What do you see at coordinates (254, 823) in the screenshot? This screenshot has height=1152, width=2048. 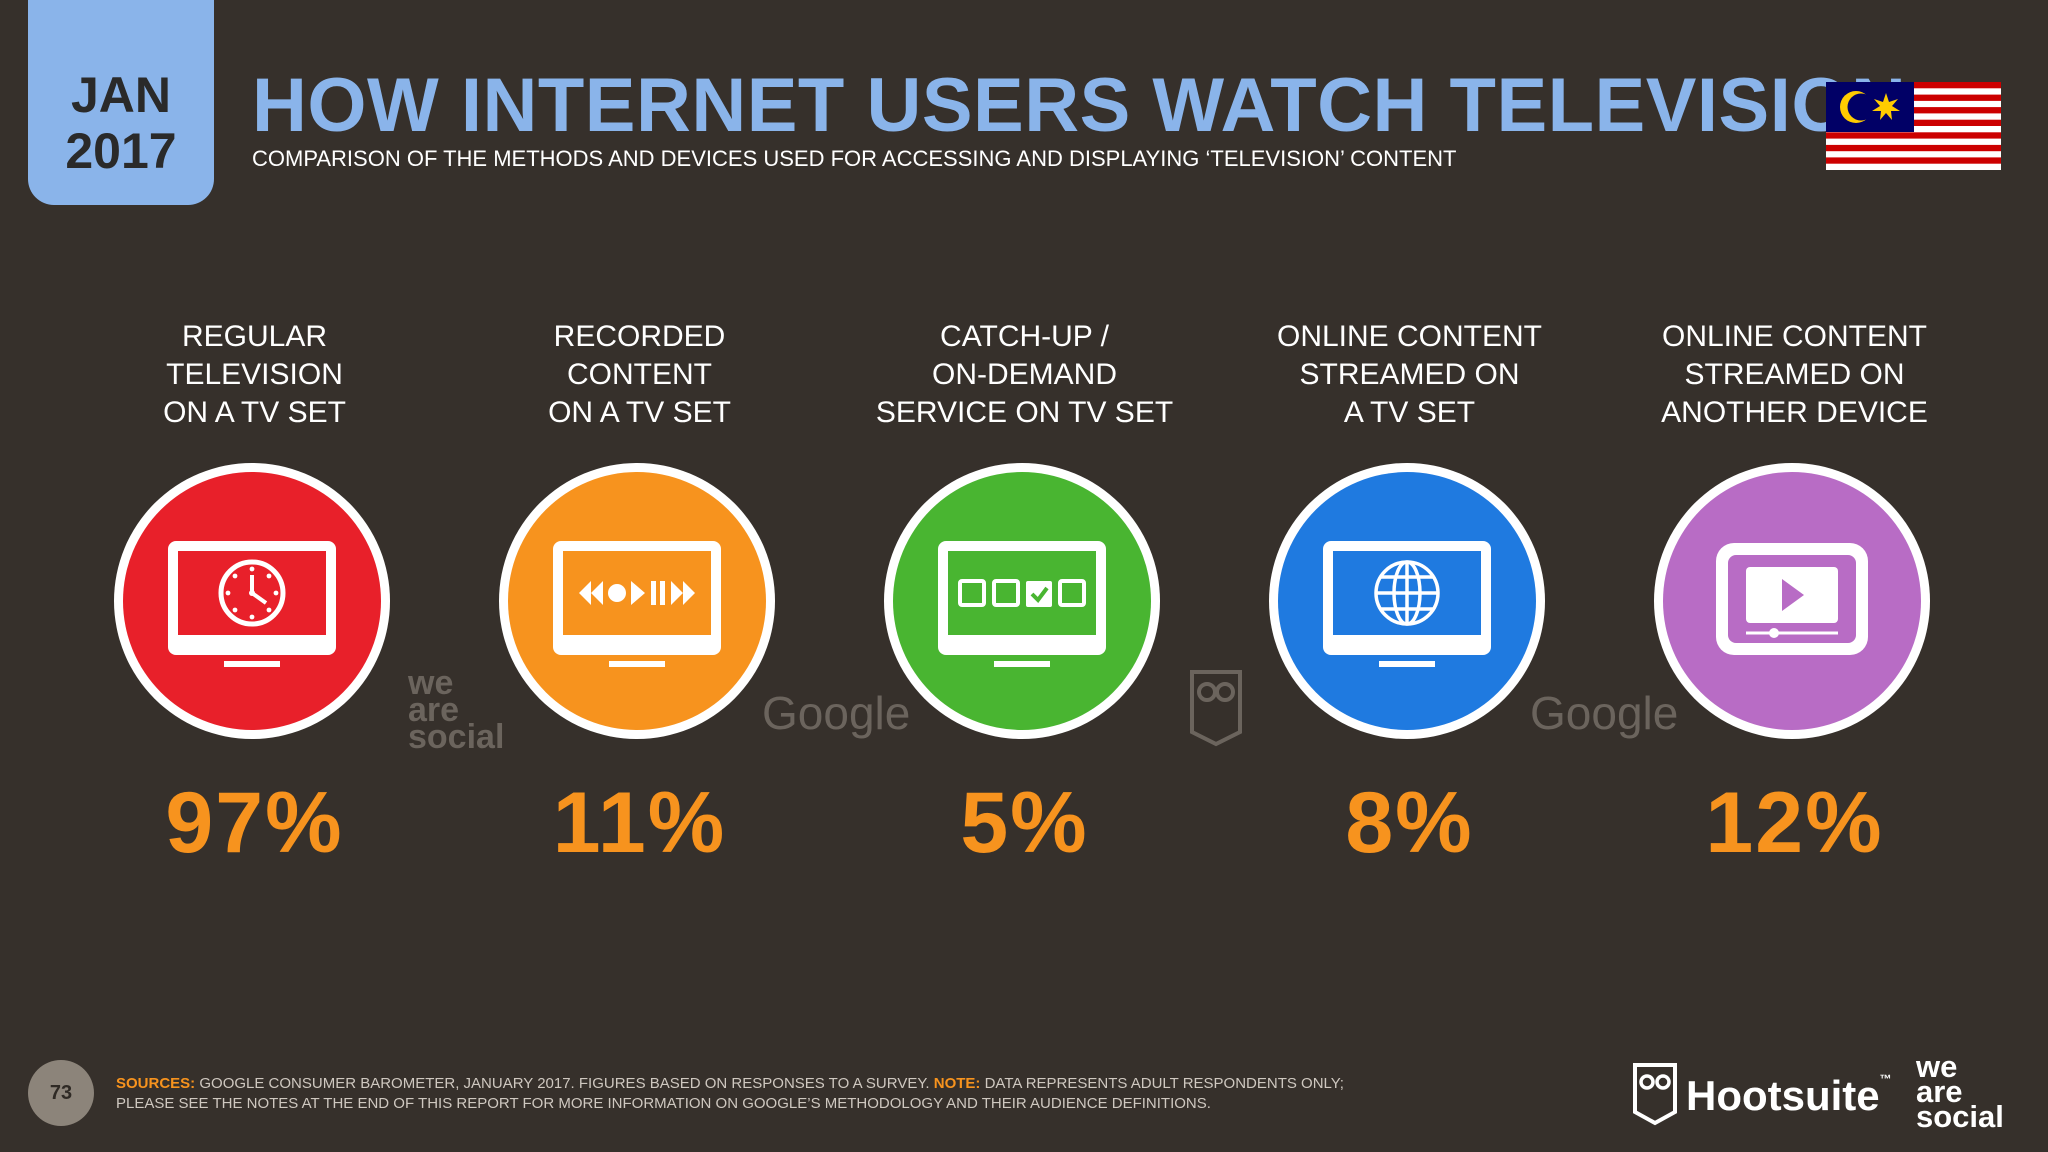 I see `category-value: 97%` at bounding box center [254, 823].